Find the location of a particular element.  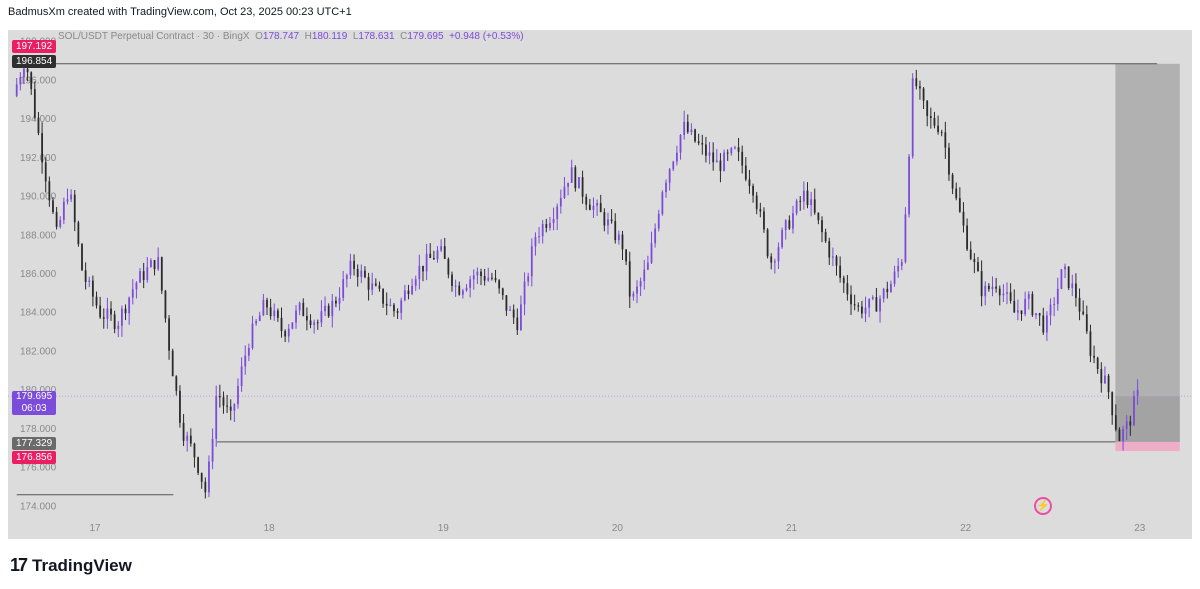

open-pnl-zone is located at coordinates (1147, 419).